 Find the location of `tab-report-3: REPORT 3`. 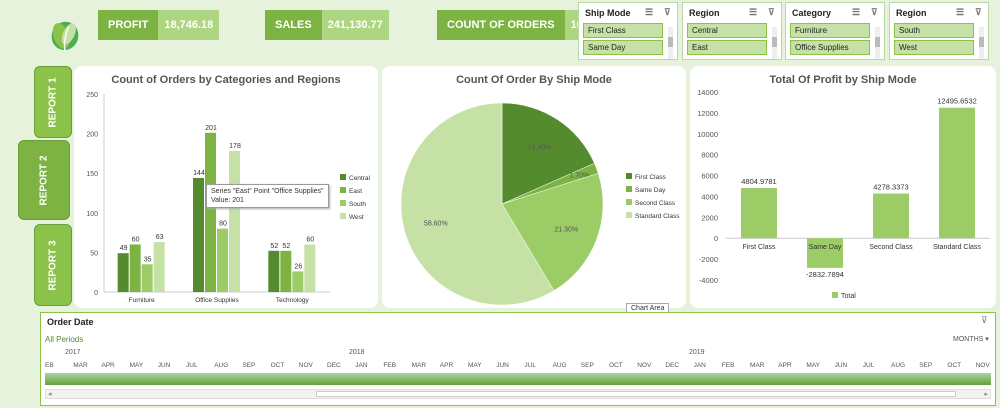

tab-report-3: REPORT 3 is located at coordinates (53, 265).